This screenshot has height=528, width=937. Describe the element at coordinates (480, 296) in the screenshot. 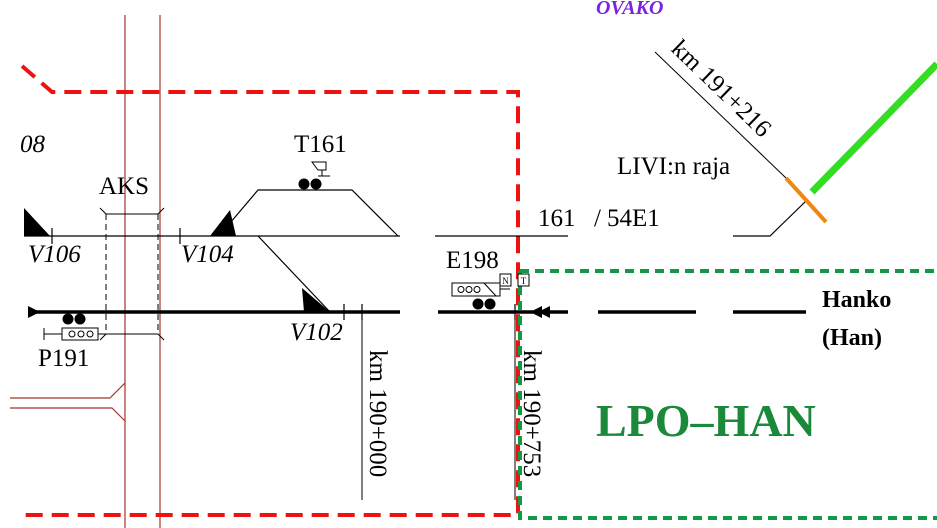

I see `e198-signal` at that location.